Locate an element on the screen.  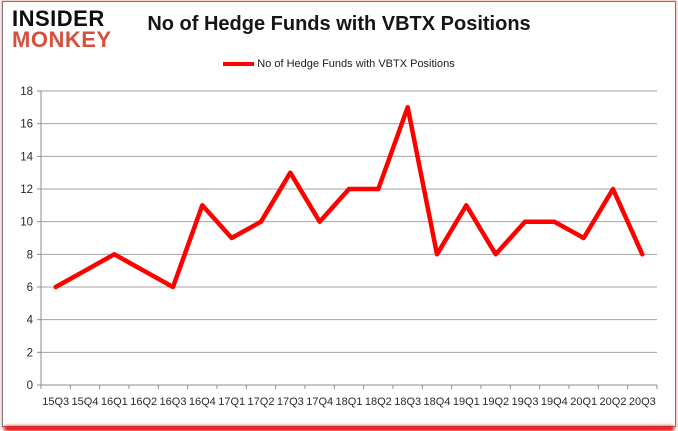
logo-line-monkey: MONKEY is located at coordinates (62, 39).